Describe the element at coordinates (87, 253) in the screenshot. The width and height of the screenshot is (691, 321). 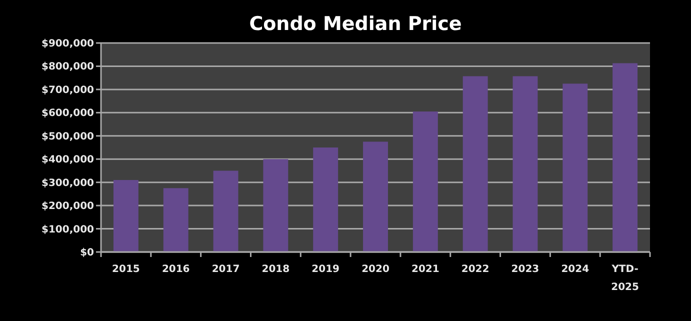
I see `y-tick-label: $0` at that location.